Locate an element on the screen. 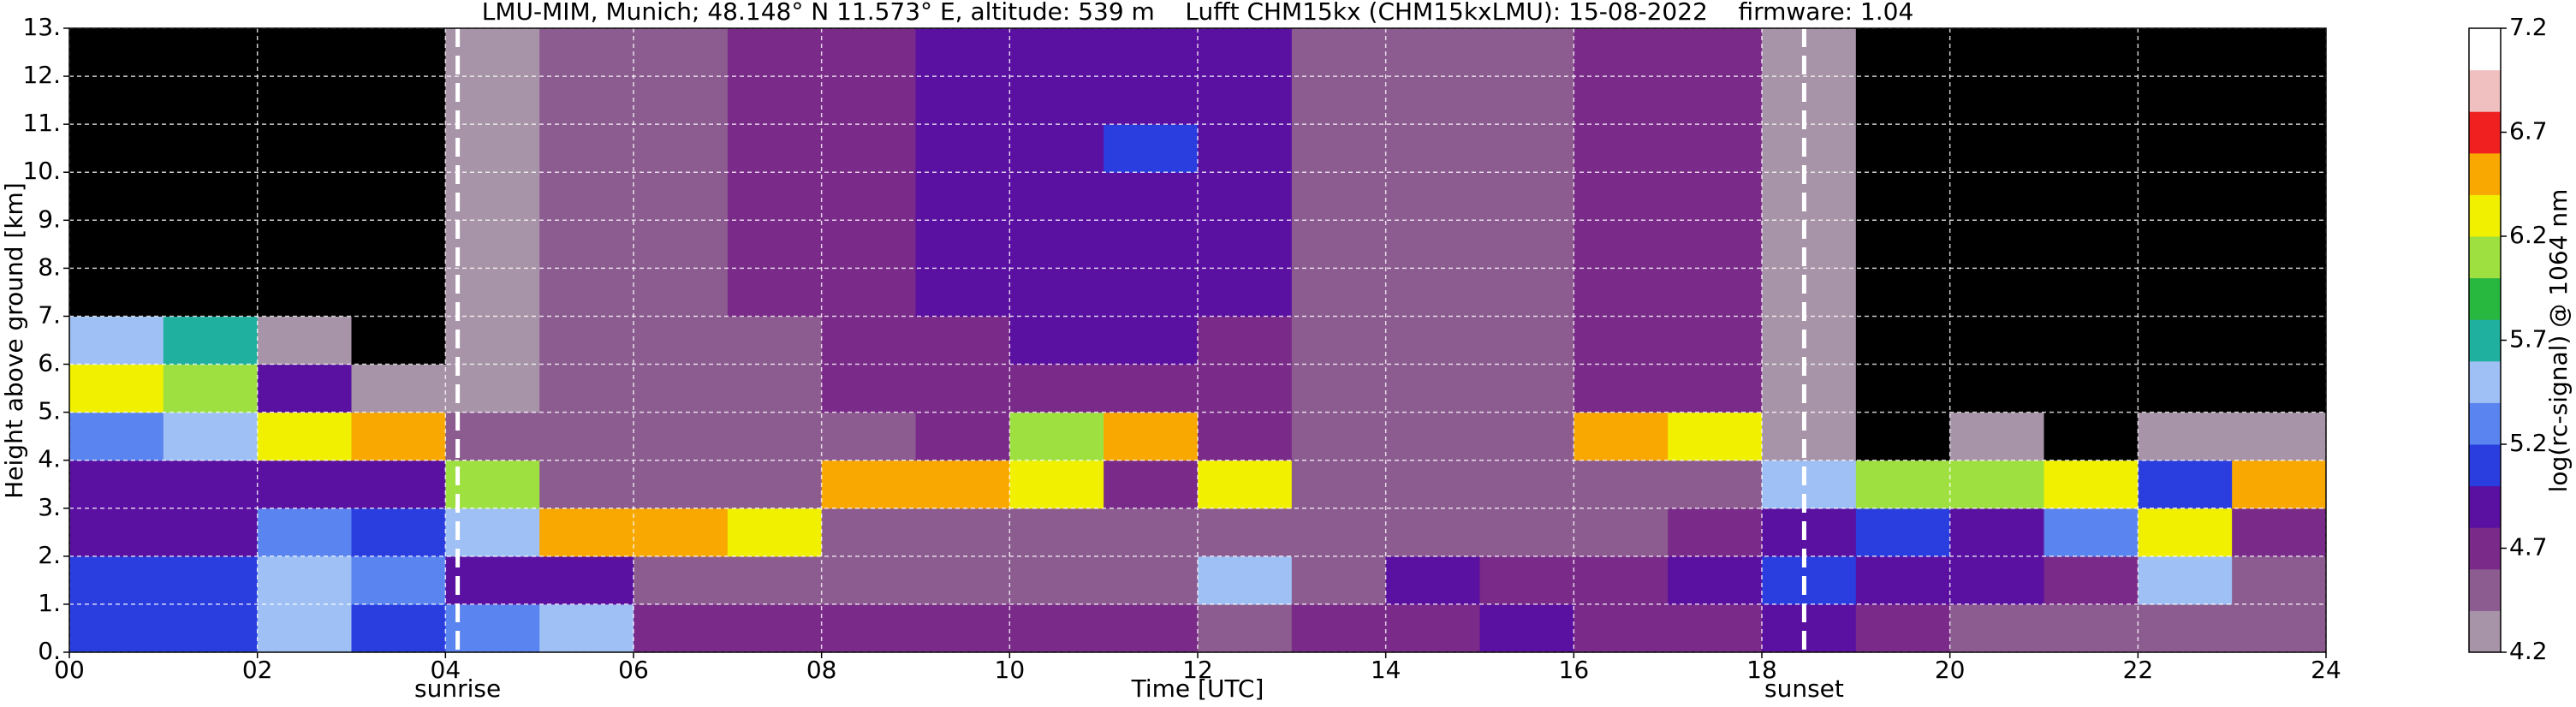 The height and width of the screenshot is (707, 2576). annotation-label: sunset is located at coordinates (1804, 688).